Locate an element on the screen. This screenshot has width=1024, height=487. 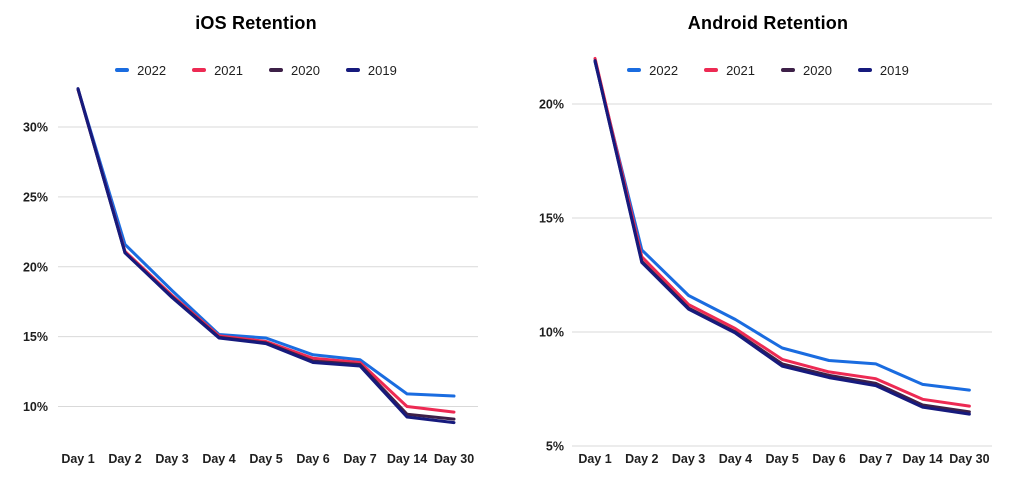
y-tick-label: 5% is located at coordinates (555, 447).